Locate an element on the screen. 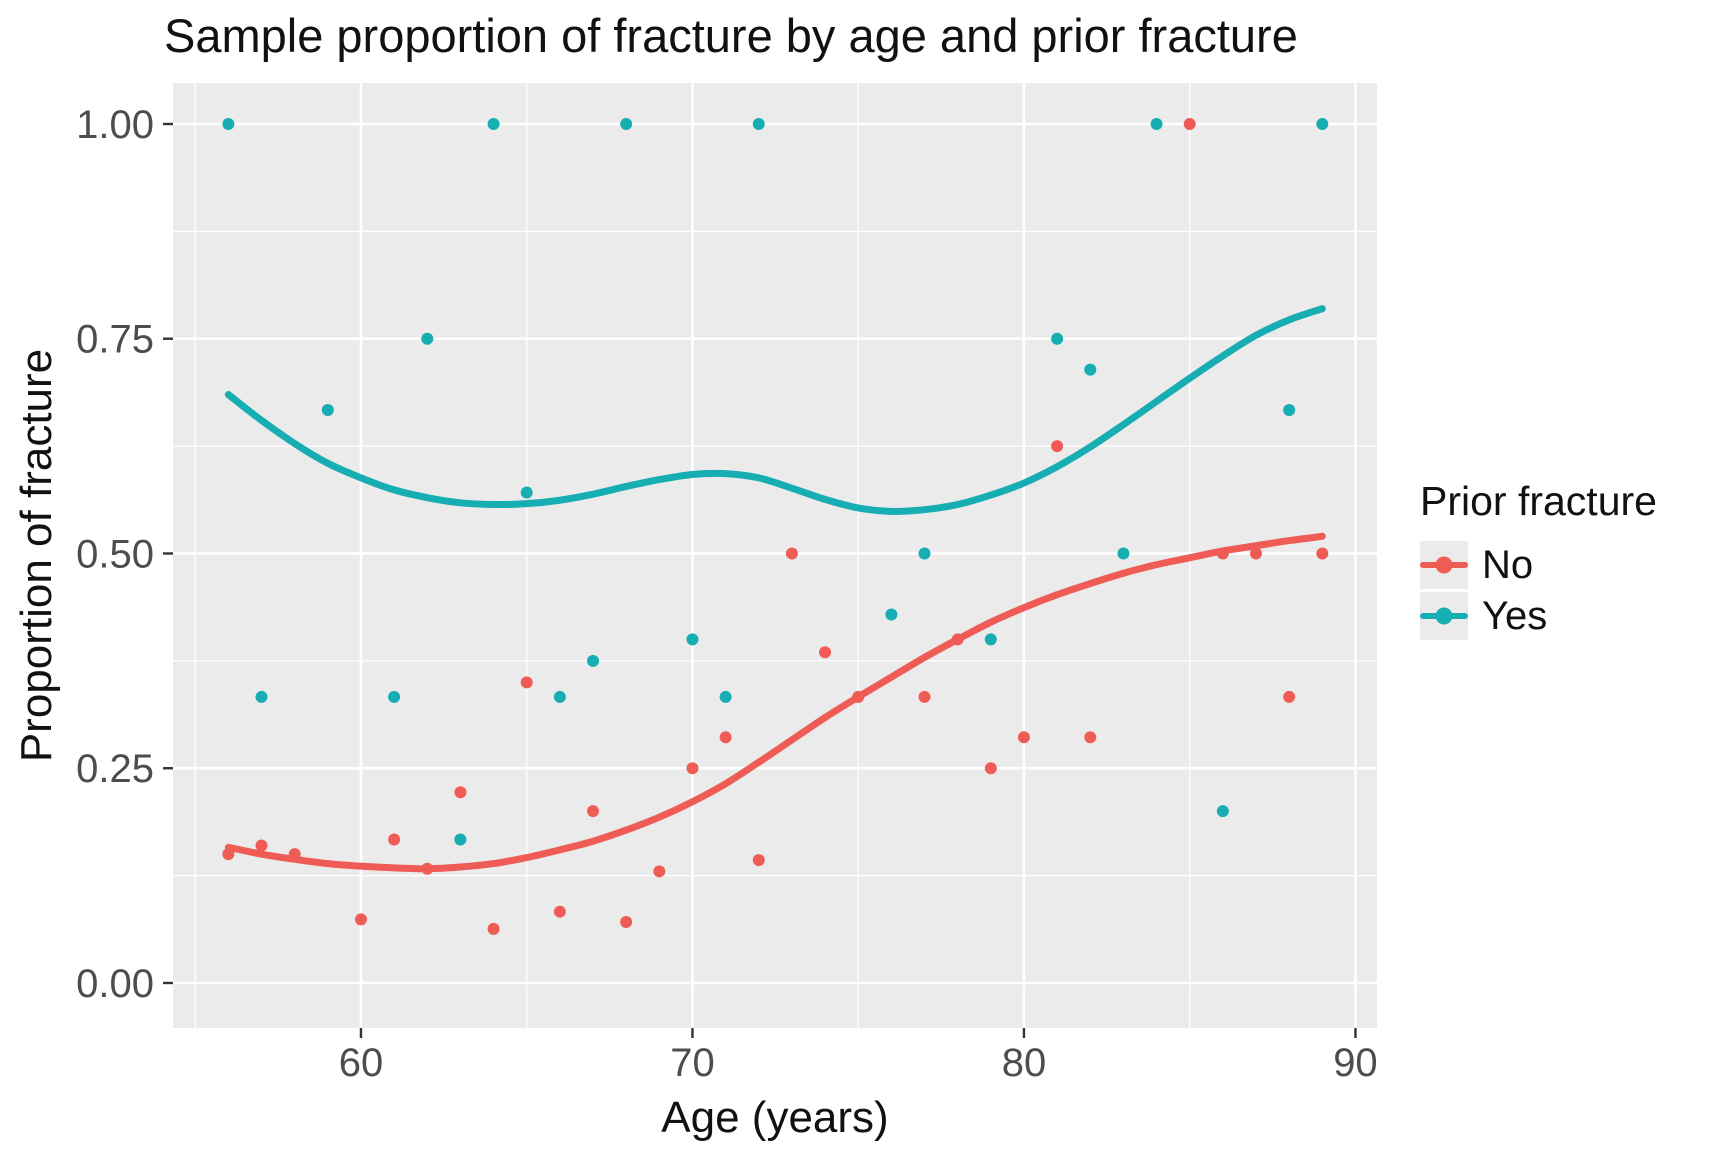 The width and height of the screenshot is (1728, 1152). smooth-line-yes is located at coordinates (775, 410).